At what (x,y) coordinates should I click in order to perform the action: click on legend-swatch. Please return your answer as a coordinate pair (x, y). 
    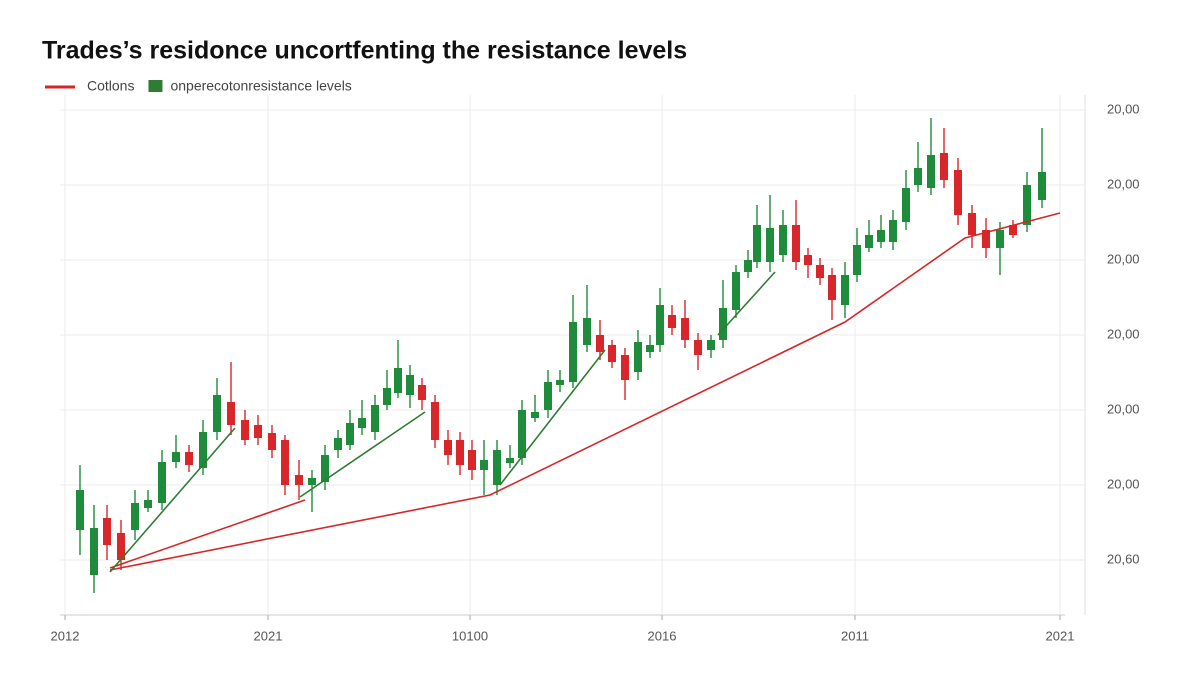
    Looking at the image, I should click on (155, 86).